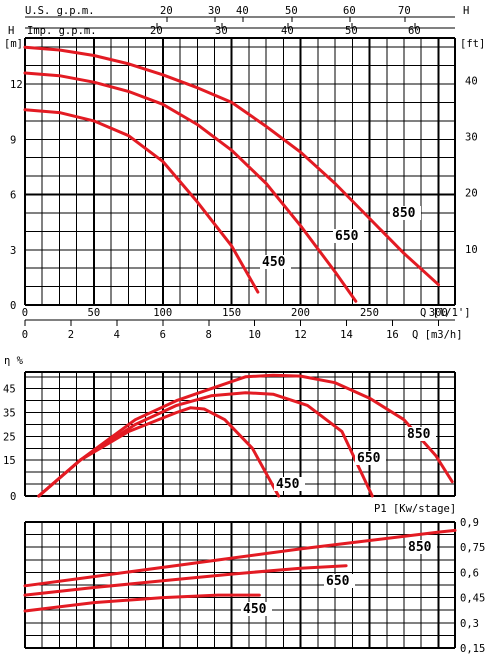 The height and width of the screenshot is (665, 490). I want to click on bottom-axis-m3h-tick: 16, so click(392, 335).